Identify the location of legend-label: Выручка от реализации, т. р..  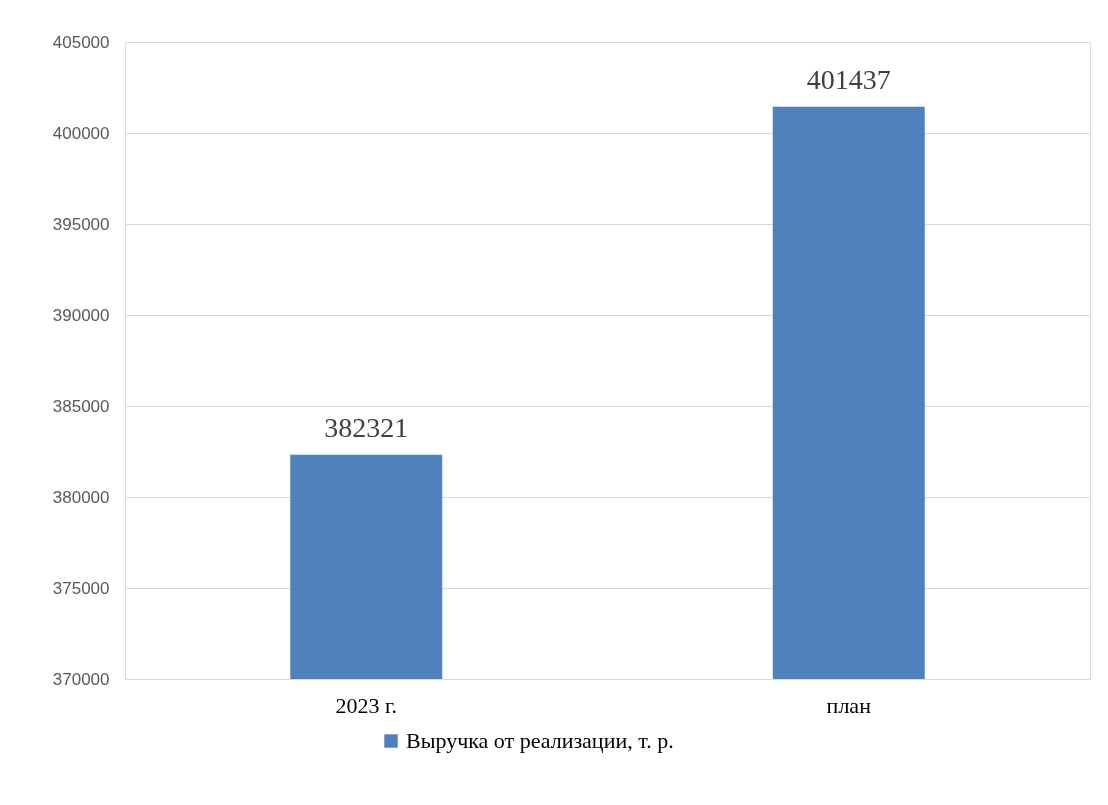
(540, 740).